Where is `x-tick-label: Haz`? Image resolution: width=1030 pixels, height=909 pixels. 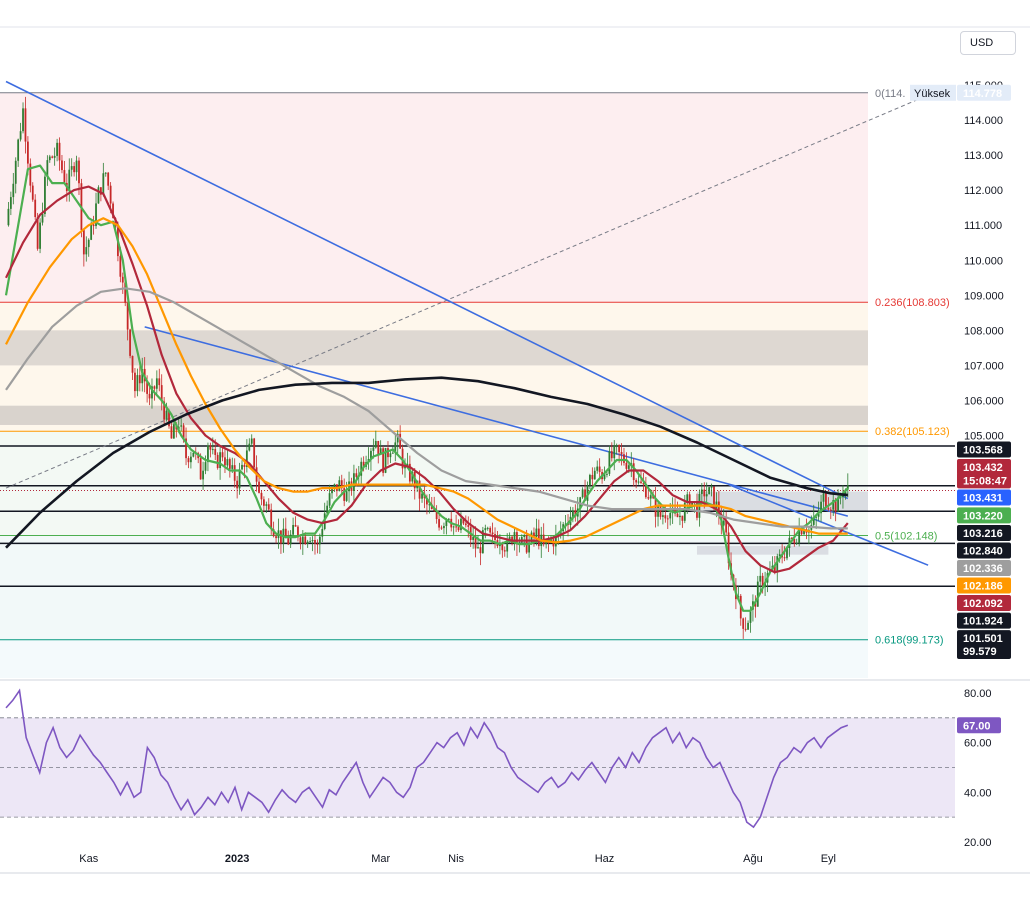 x-tick-label: Haz is located at coordinates (605, 859).